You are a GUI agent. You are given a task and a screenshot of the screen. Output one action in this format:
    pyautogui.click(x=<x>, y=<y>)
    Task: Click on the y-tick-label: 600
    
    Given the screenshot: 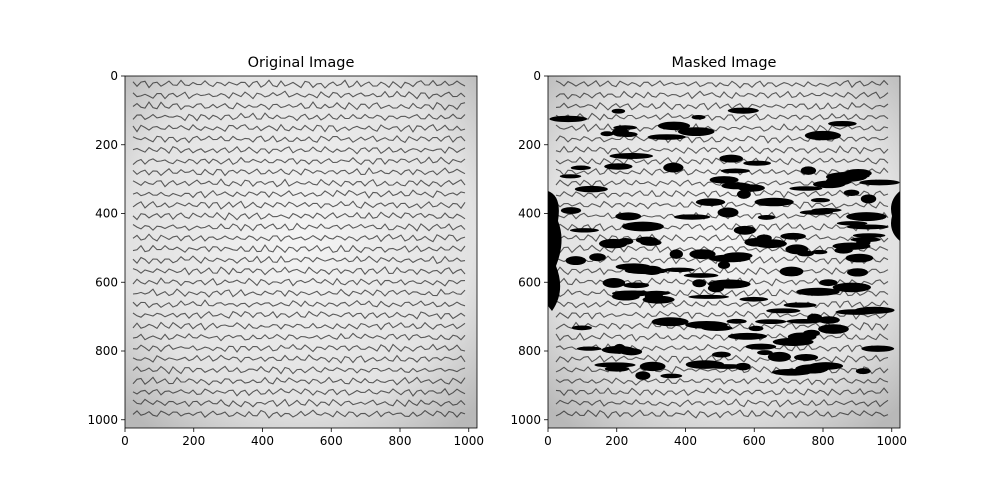 What is the action you would take?
    pyautogui.click(x=529, y=282)
    